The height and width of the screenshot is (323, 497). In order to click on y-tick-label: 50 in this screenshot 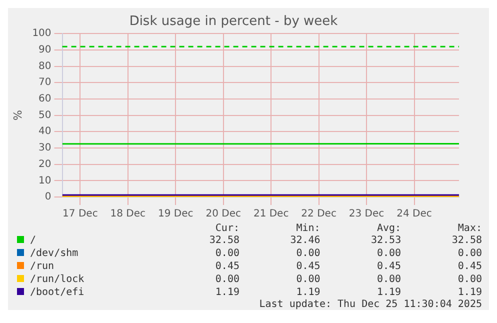, I will do `click(45, 115)`.